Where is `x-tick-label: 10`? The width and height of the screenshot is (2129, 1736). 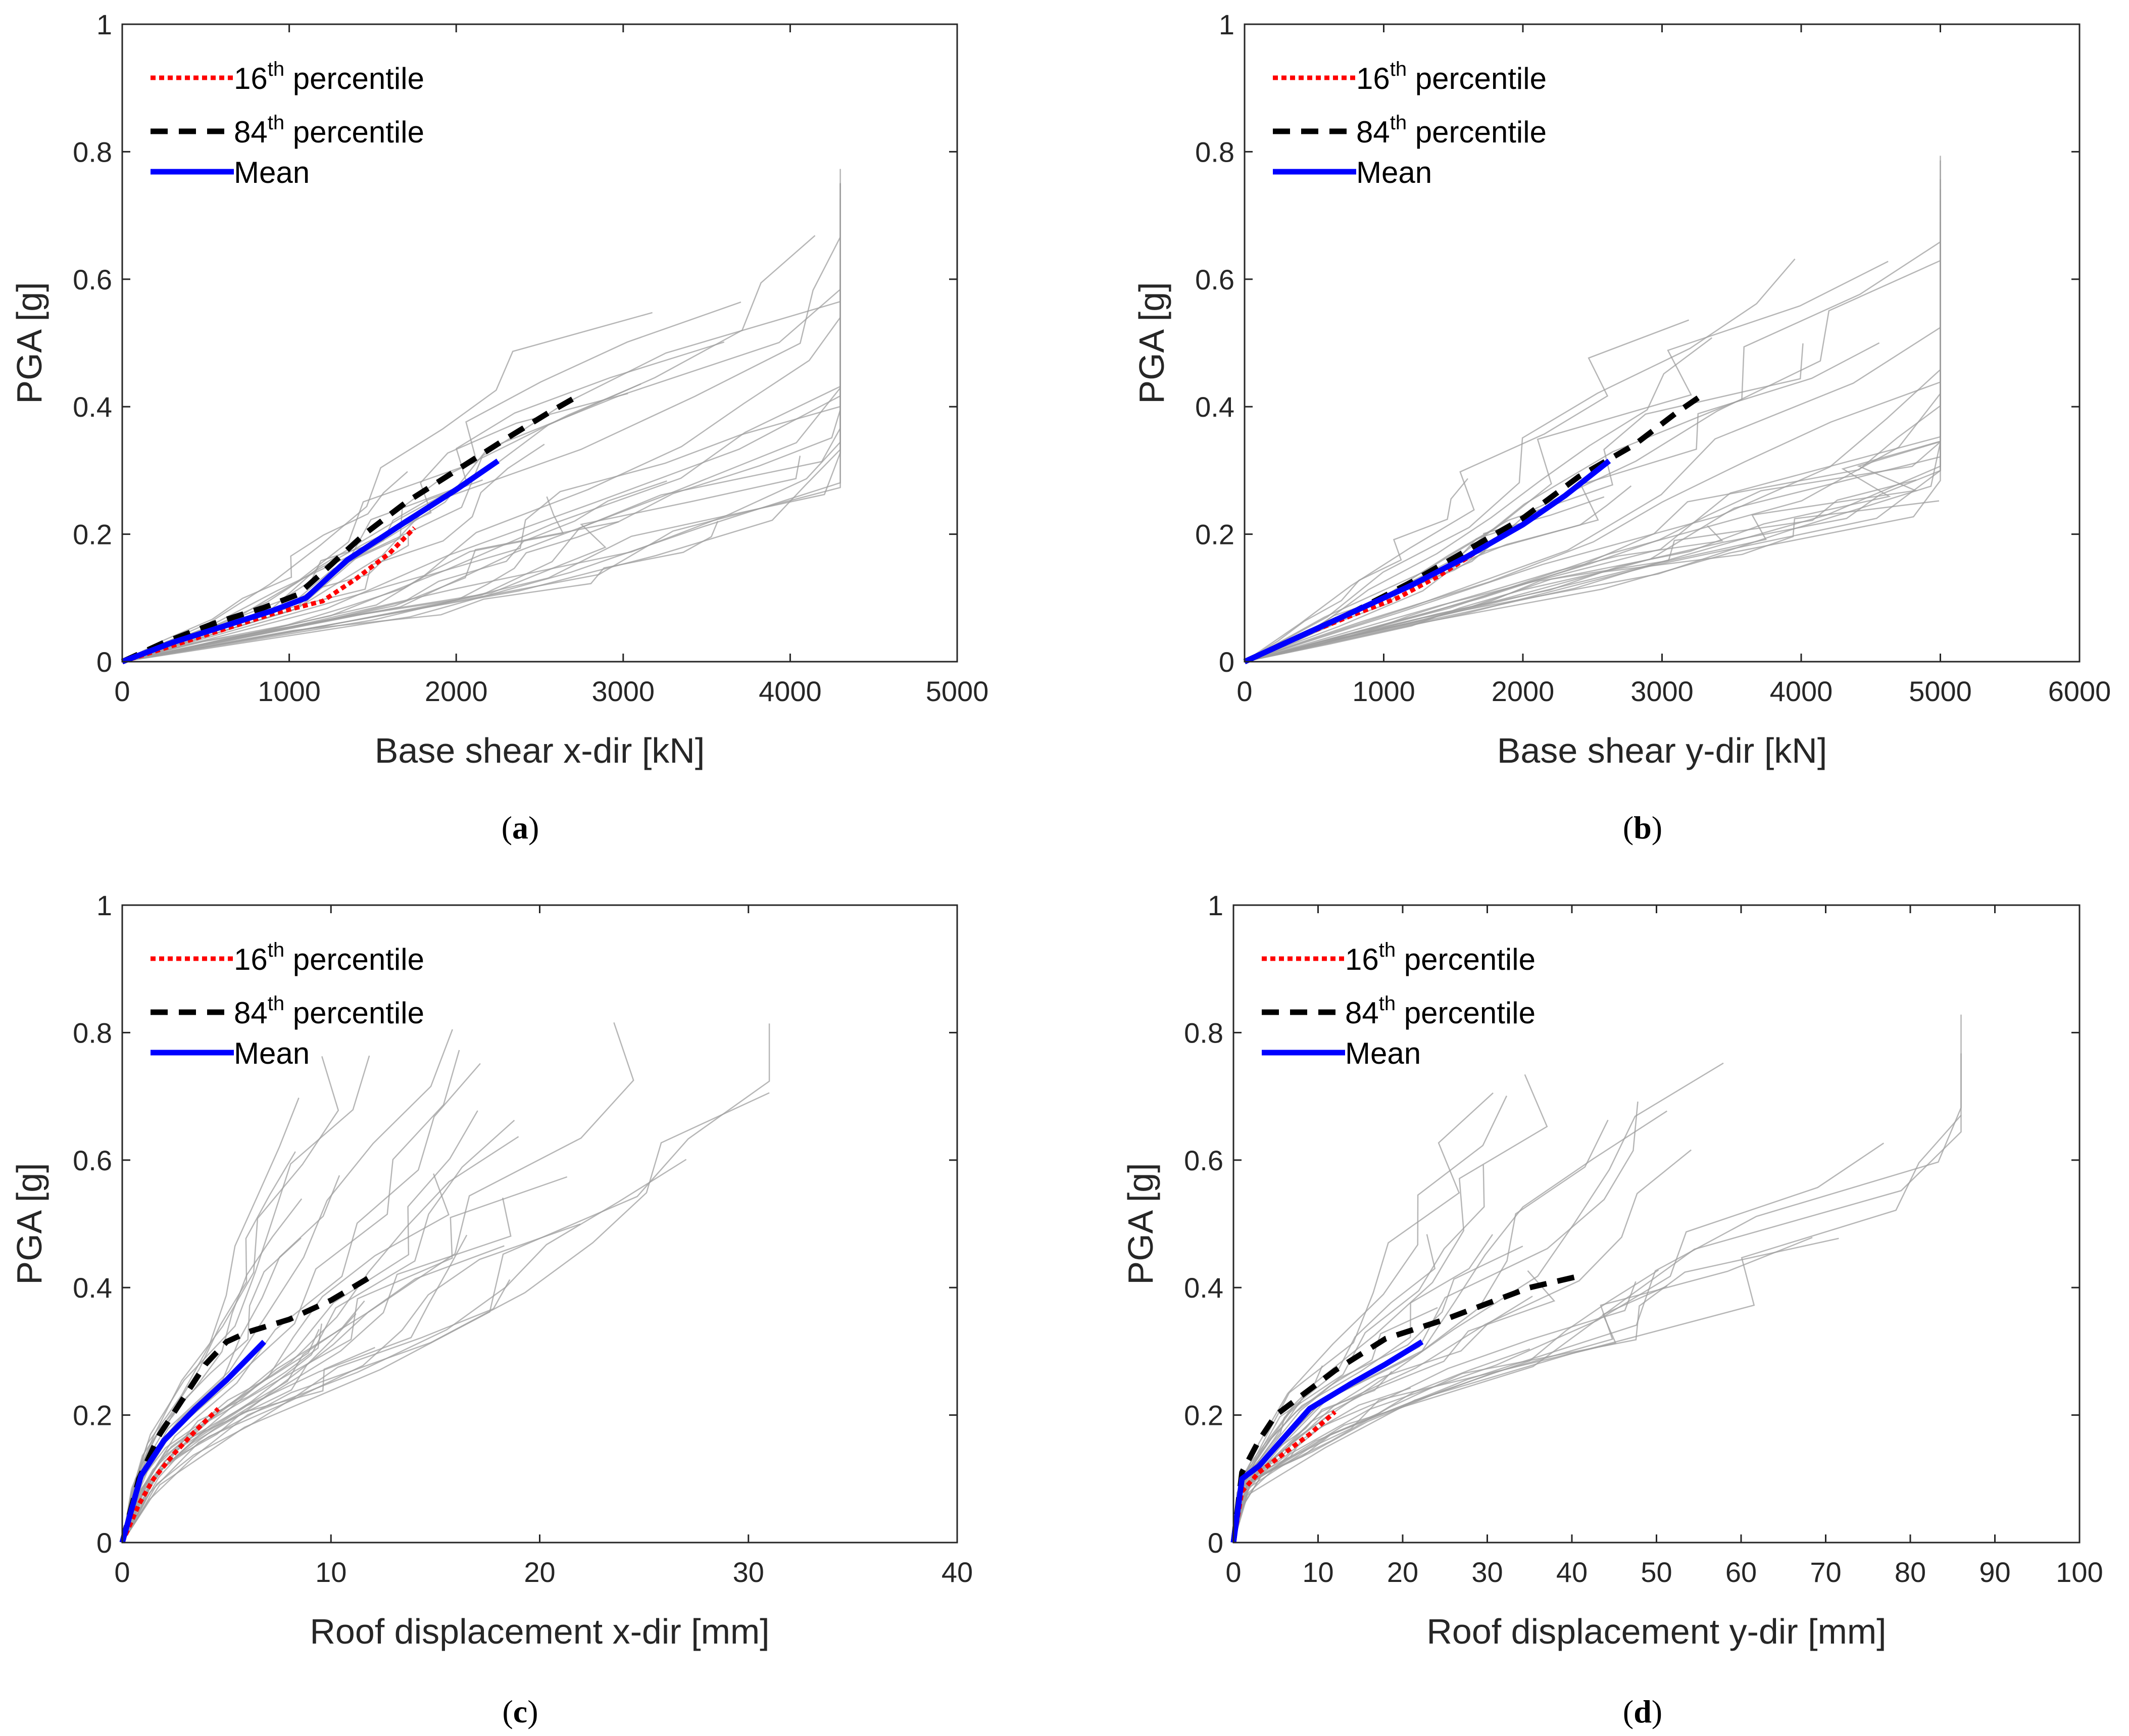
x-tick-label: 10 is located at coordinates (330, 1572).